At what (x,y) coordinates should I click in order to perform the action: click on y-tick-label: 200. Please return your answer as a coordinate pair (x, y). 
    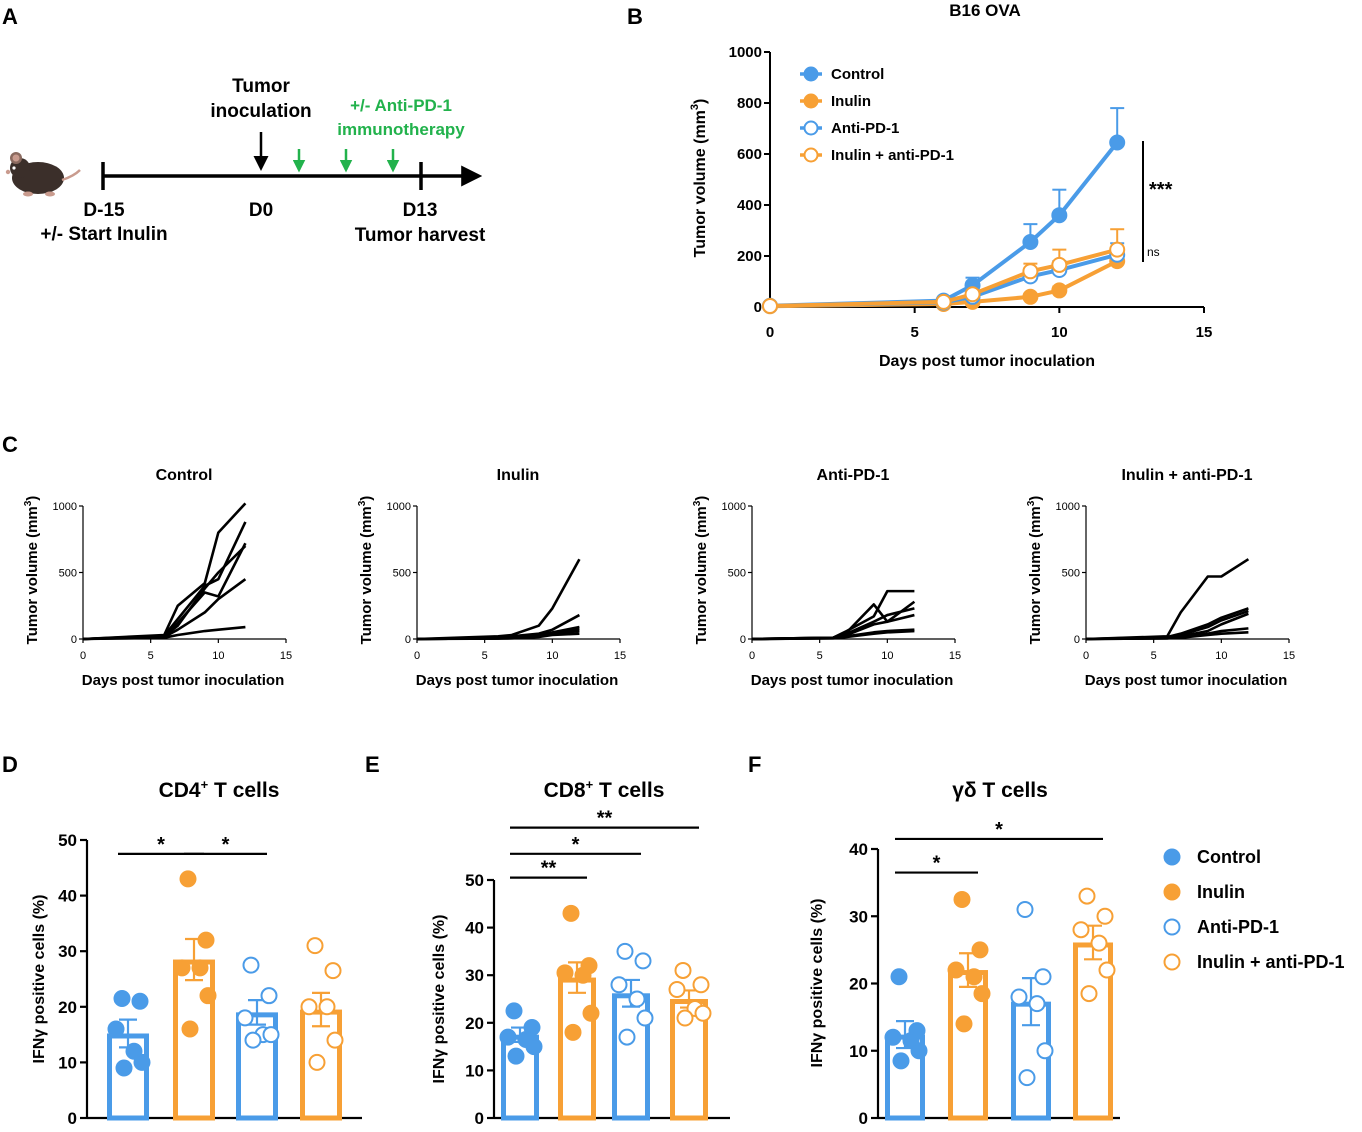
    Looking at the image, I should click on (749, 256).